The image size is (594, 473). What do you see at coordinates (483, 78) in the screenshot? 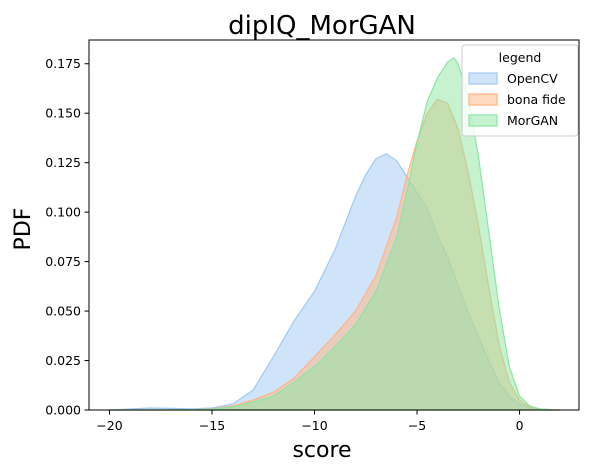
I see `legend-swatch-opencv` at bounding box center [483, 78].